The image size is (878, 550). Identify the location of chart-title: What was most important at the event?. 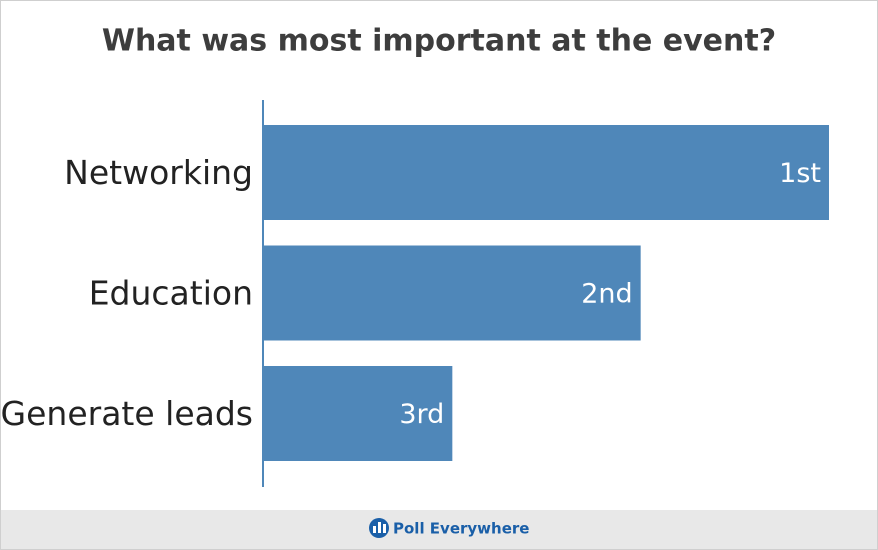
(439, 41).